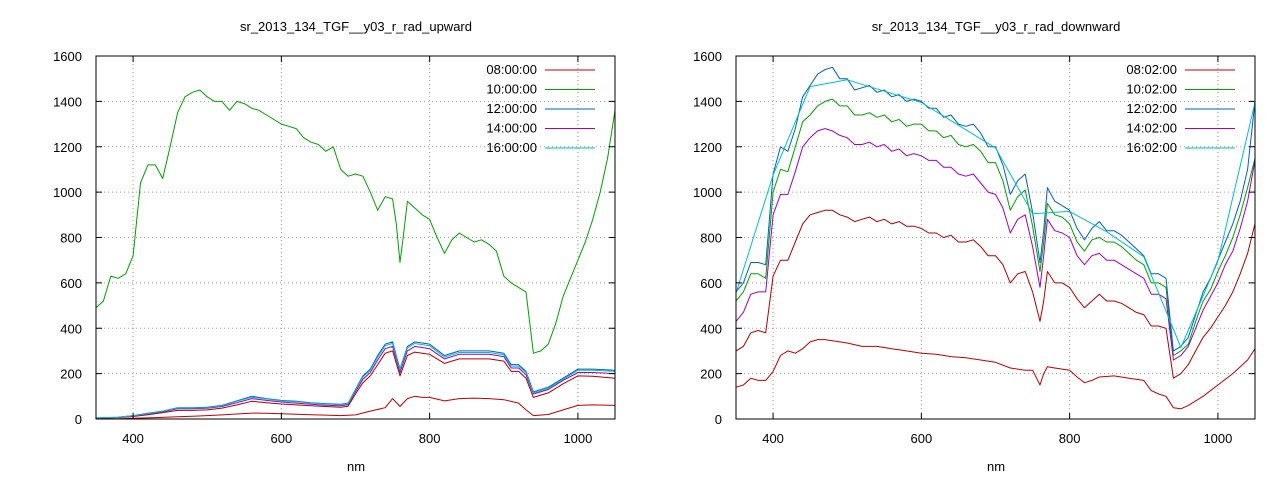 This screenshot has height=480, width=1280. What do you see at coordinates (1151, 128) in the screenshot?
I see `legend-label: 14:02:00` at bounding box center [1151, 128].